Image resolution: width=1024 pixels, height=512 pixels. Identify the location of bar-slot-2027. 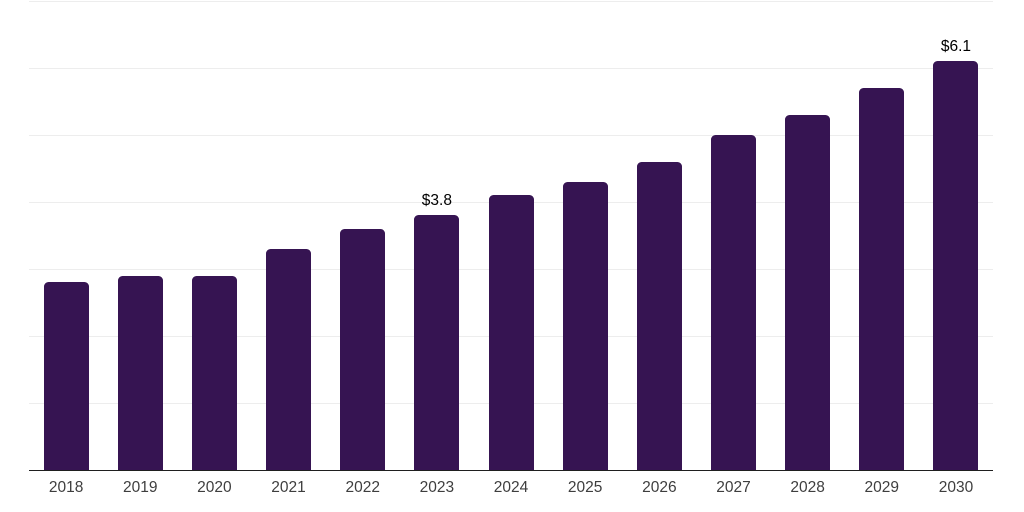
(733, 235).